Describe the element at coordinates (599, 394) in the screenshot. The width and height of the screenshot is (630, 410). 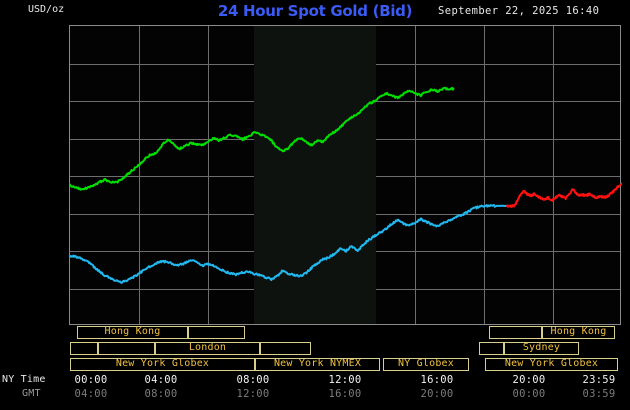
I see `x-axis-tick-label-gmt: 03:59` at that location.